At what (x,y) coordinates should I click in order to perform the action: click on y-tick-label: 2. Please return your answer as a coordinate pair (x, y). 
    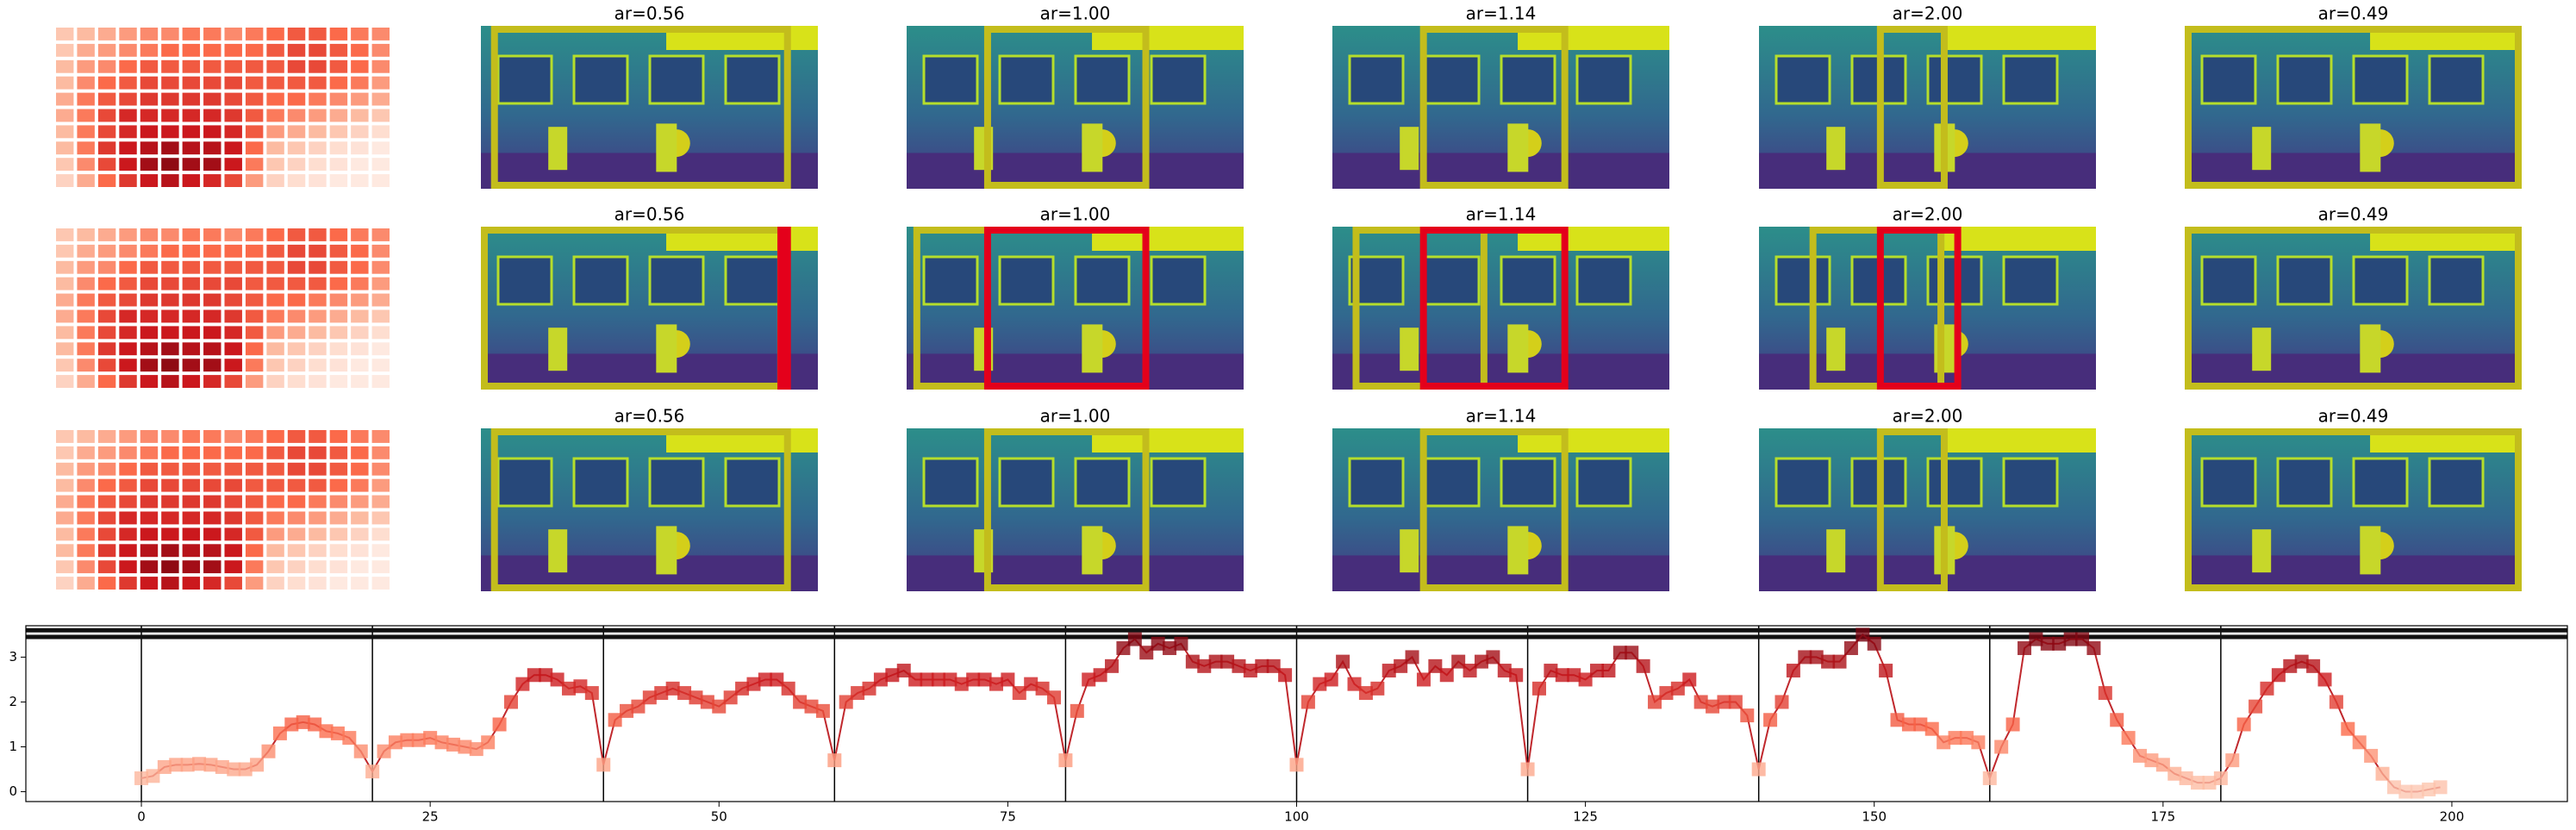
    Looking at the image, I should click on (13, 701).